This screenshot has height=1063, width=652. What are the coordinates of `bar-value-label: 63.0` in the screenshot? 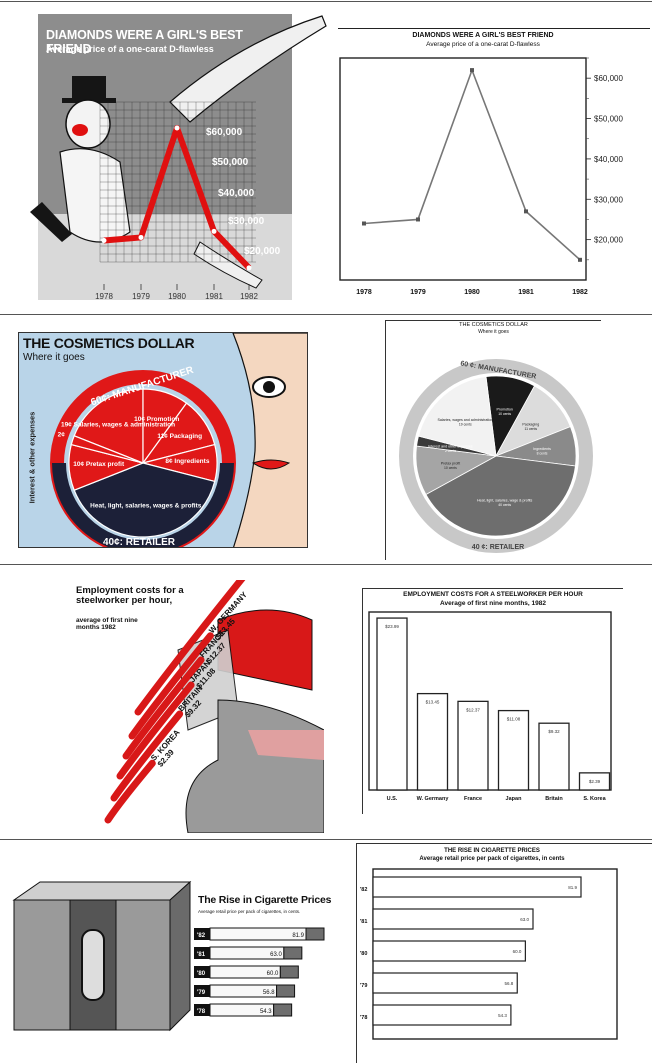 It's located at (276, 955).